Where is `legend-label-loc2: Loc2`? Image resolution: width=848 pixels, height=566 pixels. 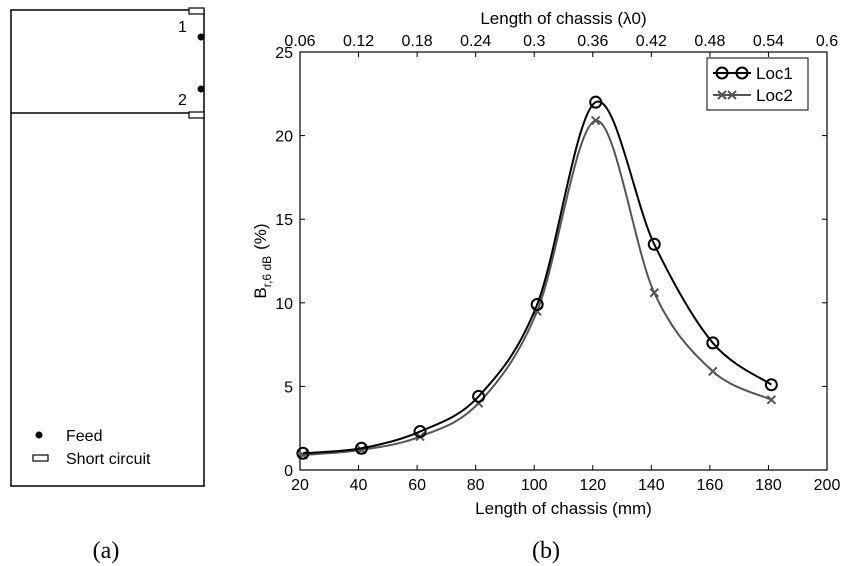
legend-label-loc2: Loc2 is located at coordinates (774, 95).